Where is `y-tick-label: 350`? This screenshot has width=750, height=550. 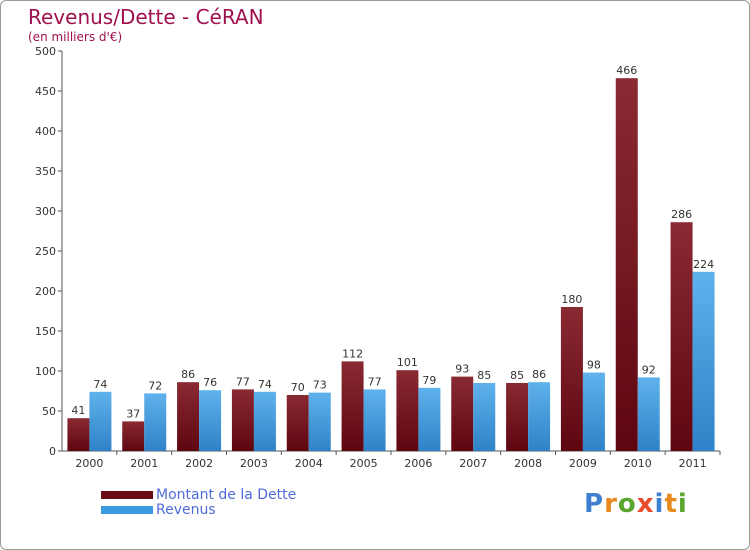
y-tick-label: 350 is located at coordinates (45, 171).